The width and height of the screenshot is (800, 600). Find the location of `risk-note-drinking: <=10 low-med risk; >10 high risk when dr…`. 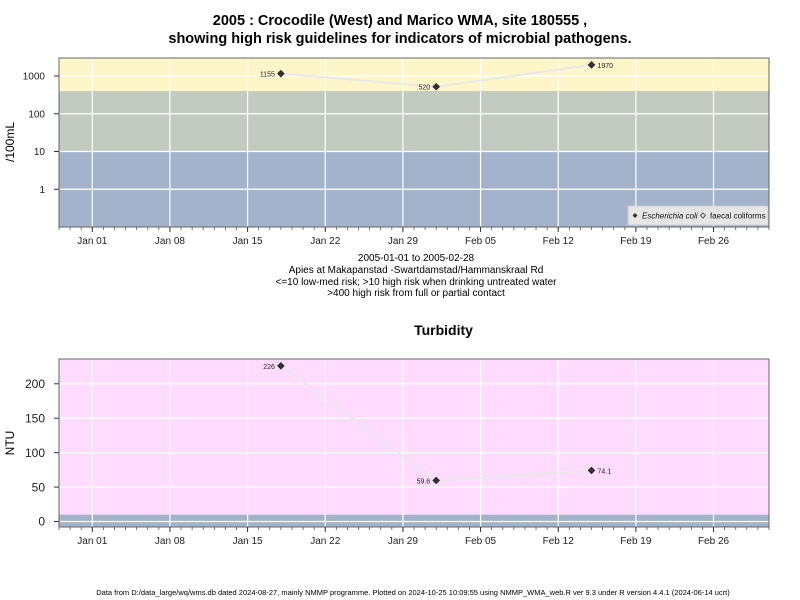

risk-note-drinking: <=10 low-med risk; >10 high risk when dr… is located at coordinates (416, 282).